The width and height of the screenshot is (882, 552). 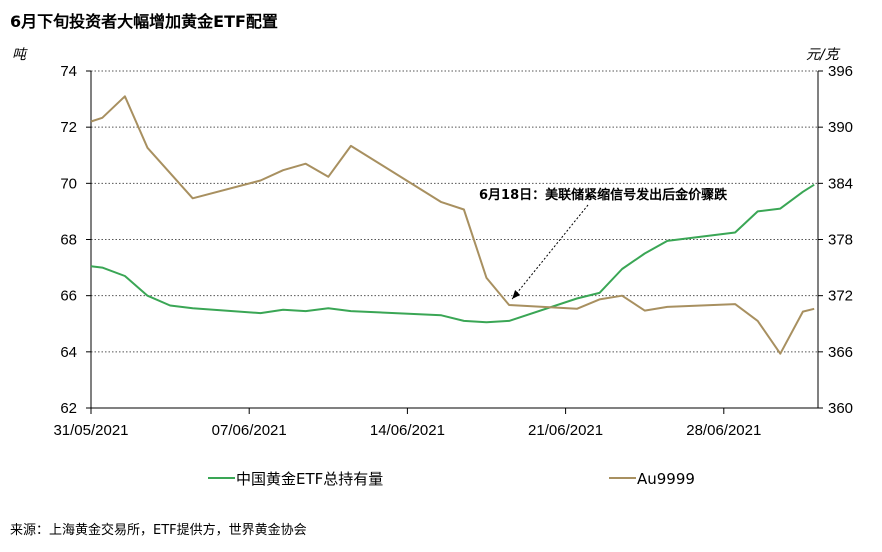 I want to click on left-axis-ticks: 62 64 66 68 70 72 74, so click(x=75, y=240).